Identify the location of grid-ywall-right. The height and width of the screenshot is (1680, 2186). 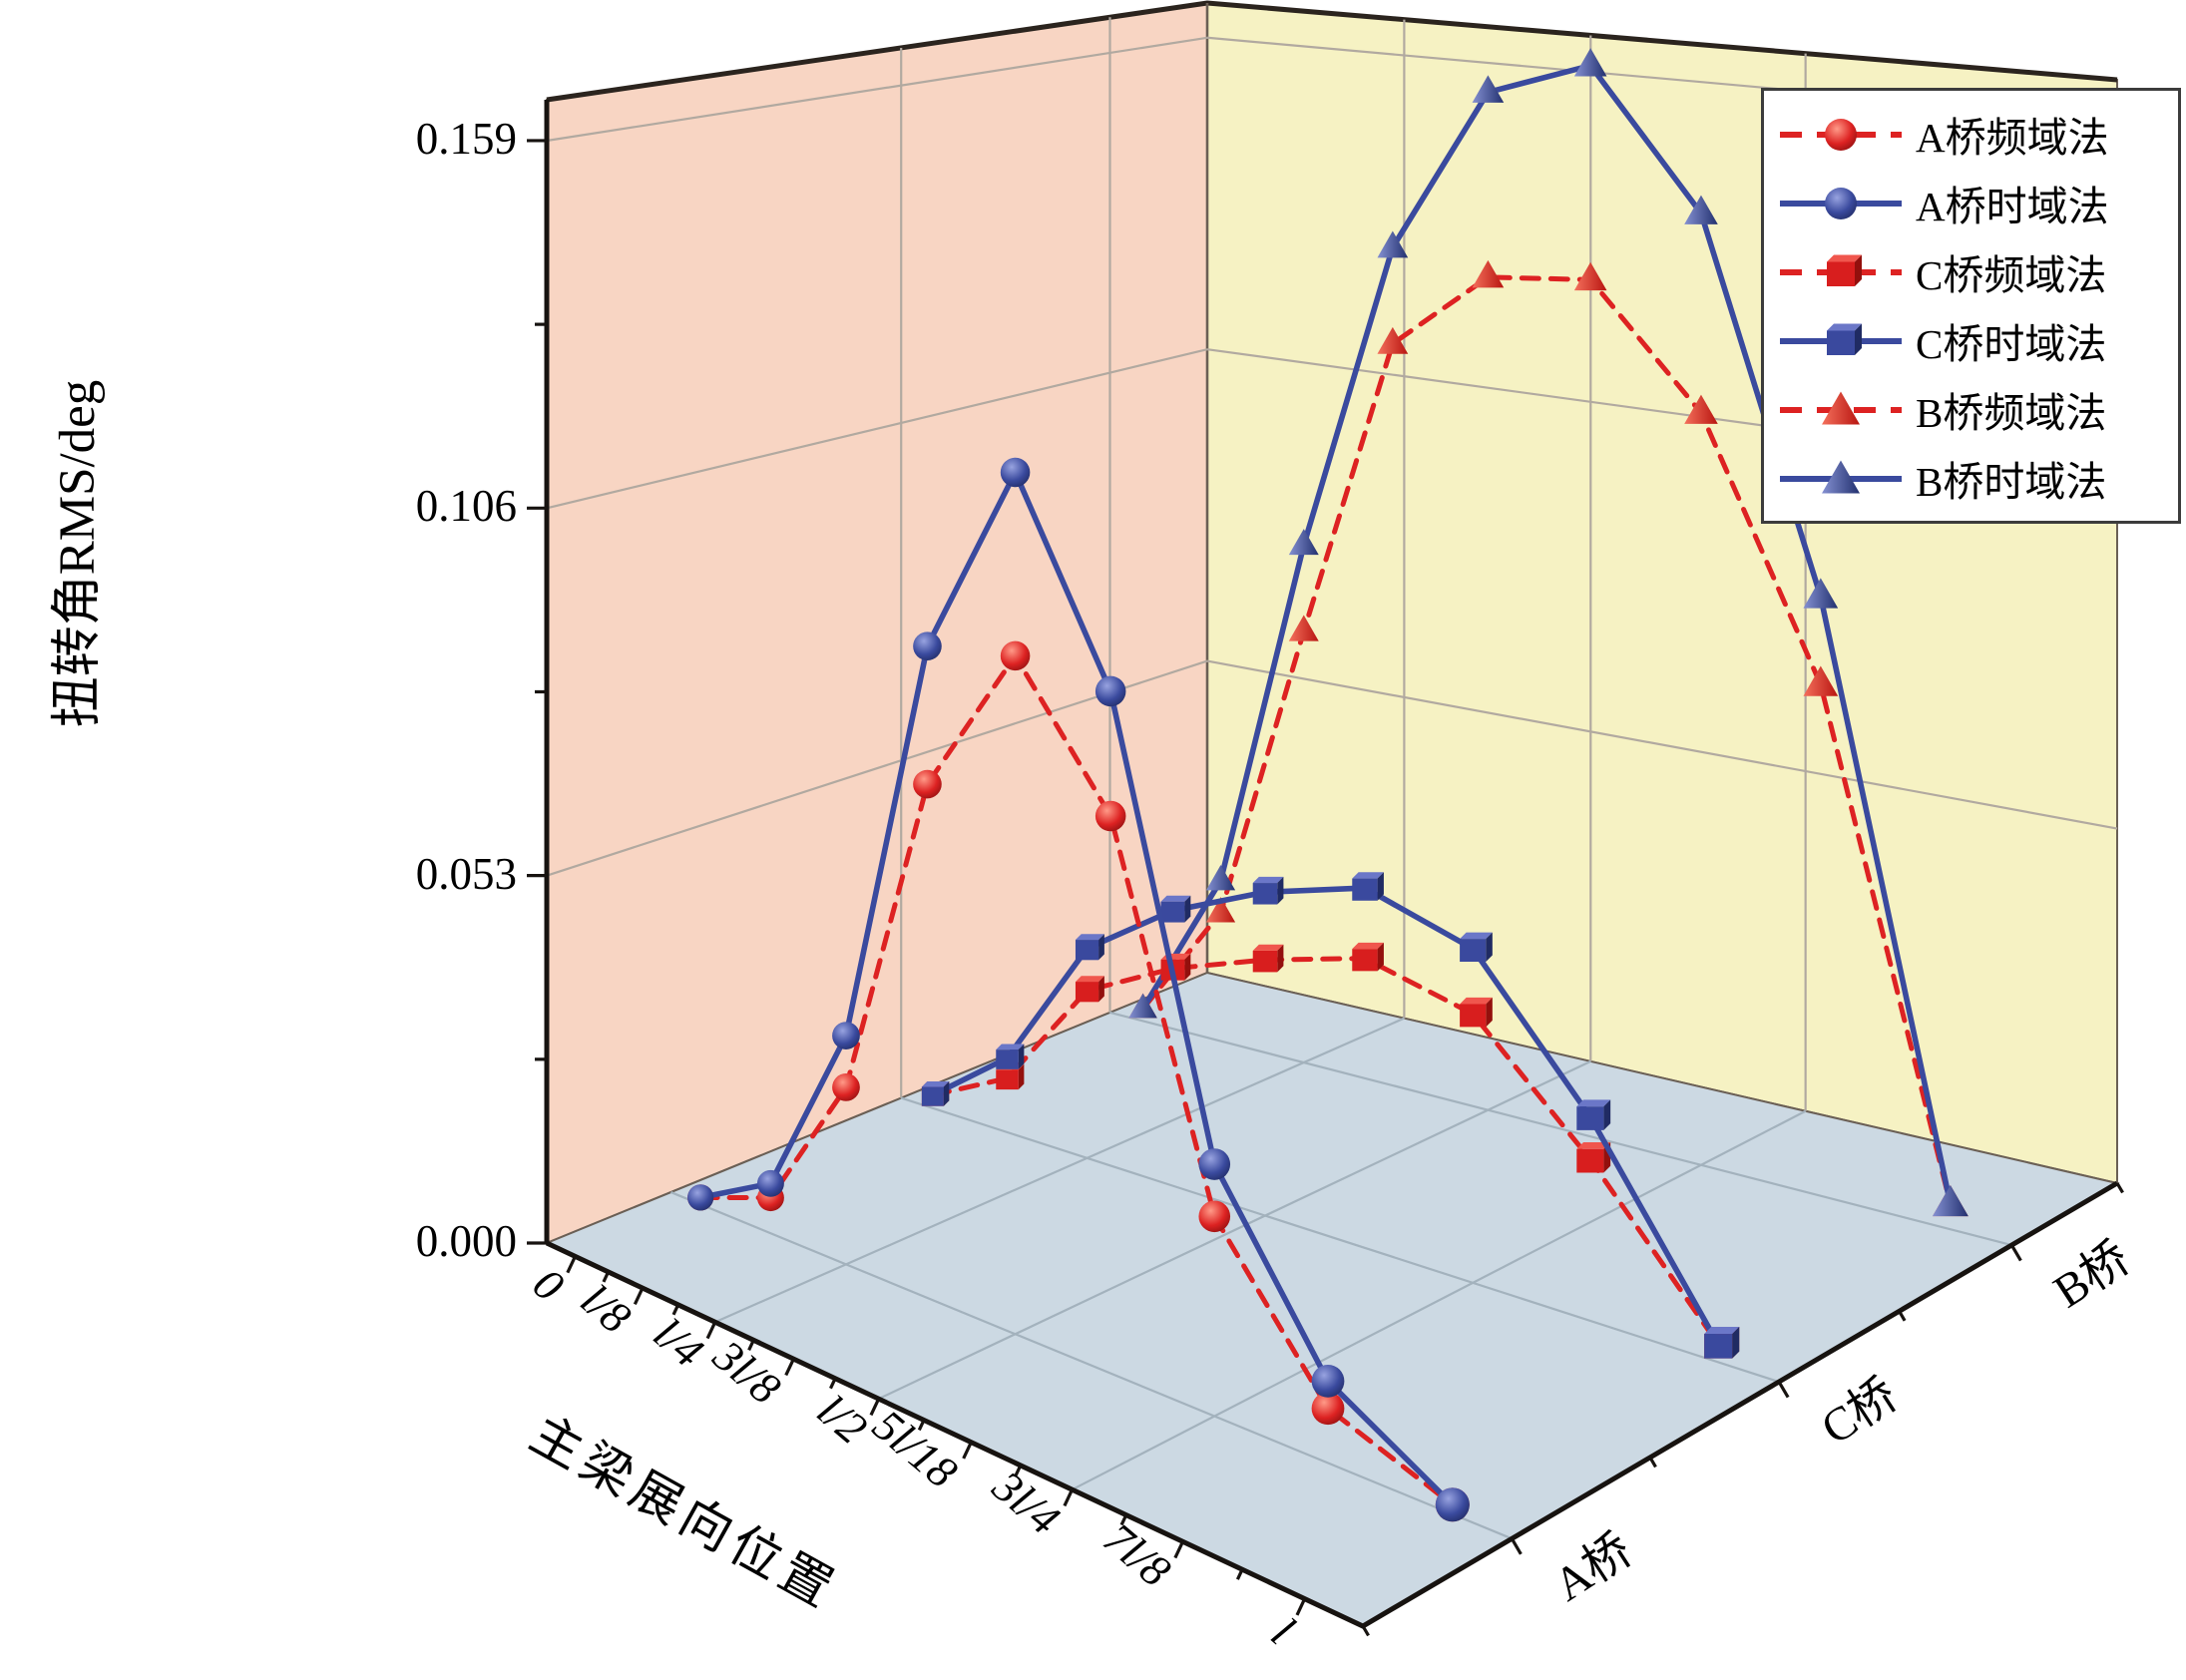
(1662, 744).